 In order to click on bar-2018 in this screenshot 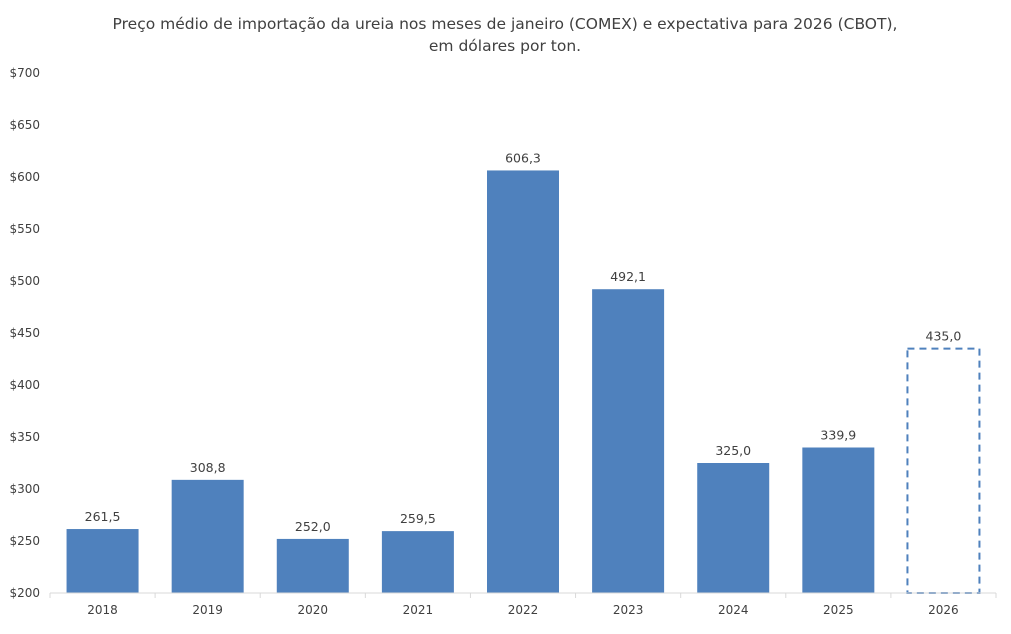, I will do `click(102, 561)`.